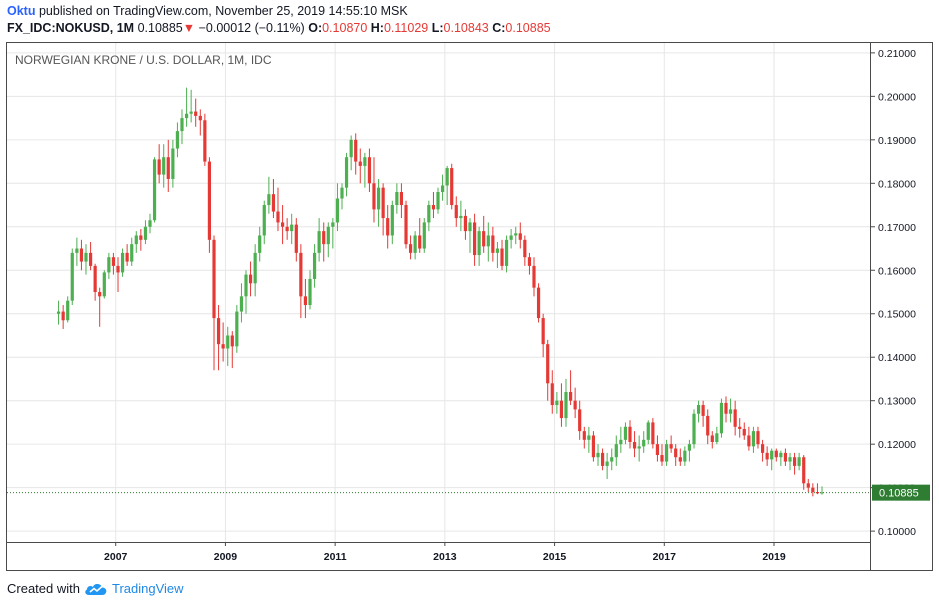  What do you see at coordinates (445, 552) in the screenshot?
I see `time-axis: 2007 2009 2011 2013 2015 2017 2019` at bounding box center [445, 552].